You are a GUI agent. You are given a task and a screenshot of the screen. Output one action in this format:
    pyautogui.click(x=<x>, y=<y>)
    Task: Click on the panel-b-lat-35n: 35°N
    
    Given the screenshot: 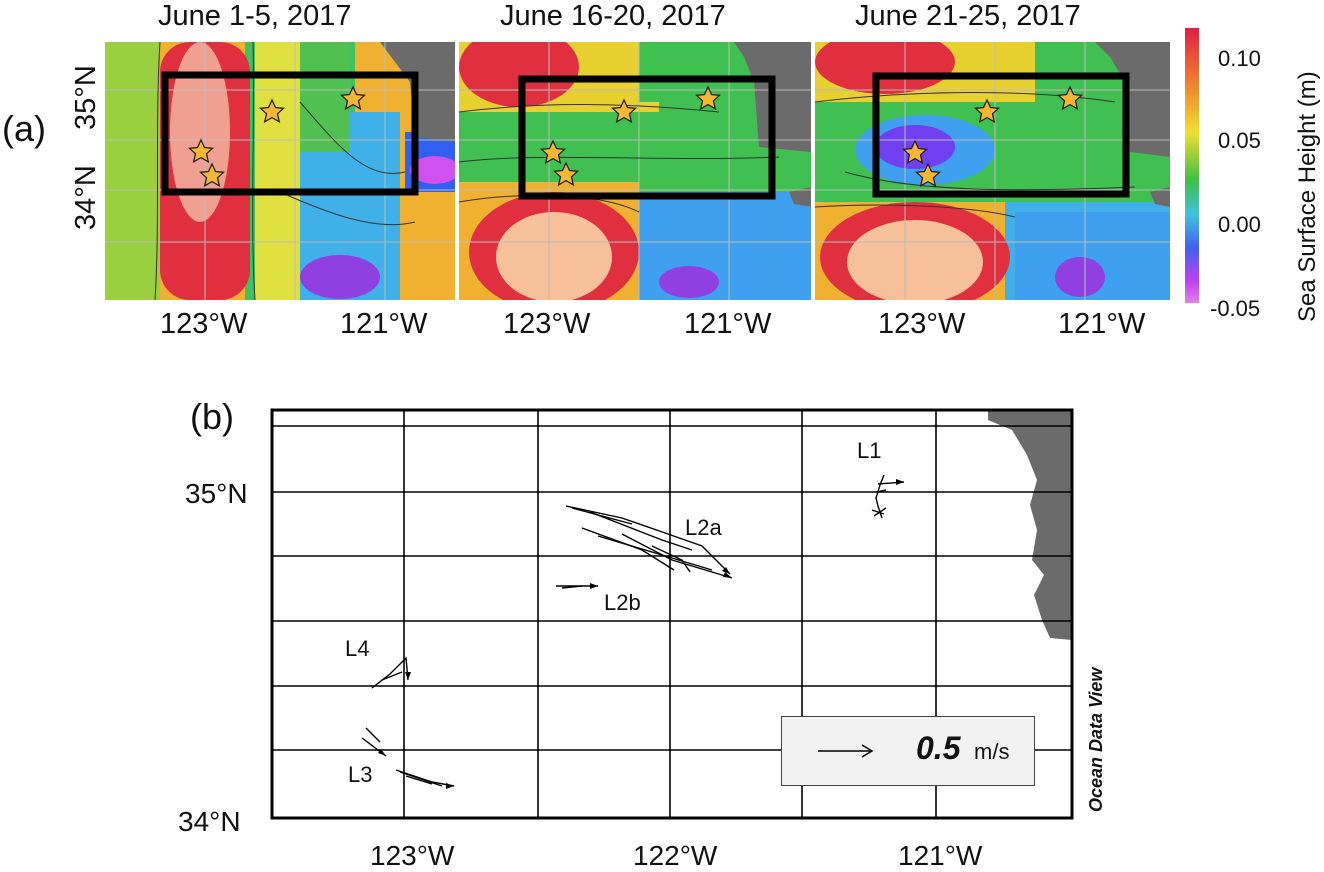 What is the action you would take?
    pyautogui.click(x=216, y=493)
    